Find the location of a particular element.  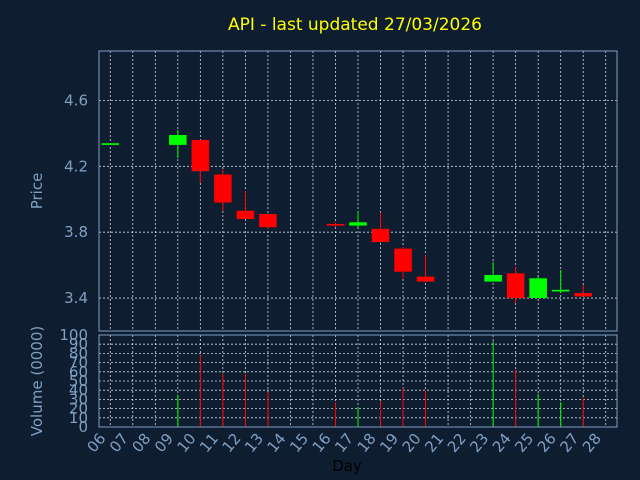

day-tick-label: 17 is located at coordinates (344, 443).